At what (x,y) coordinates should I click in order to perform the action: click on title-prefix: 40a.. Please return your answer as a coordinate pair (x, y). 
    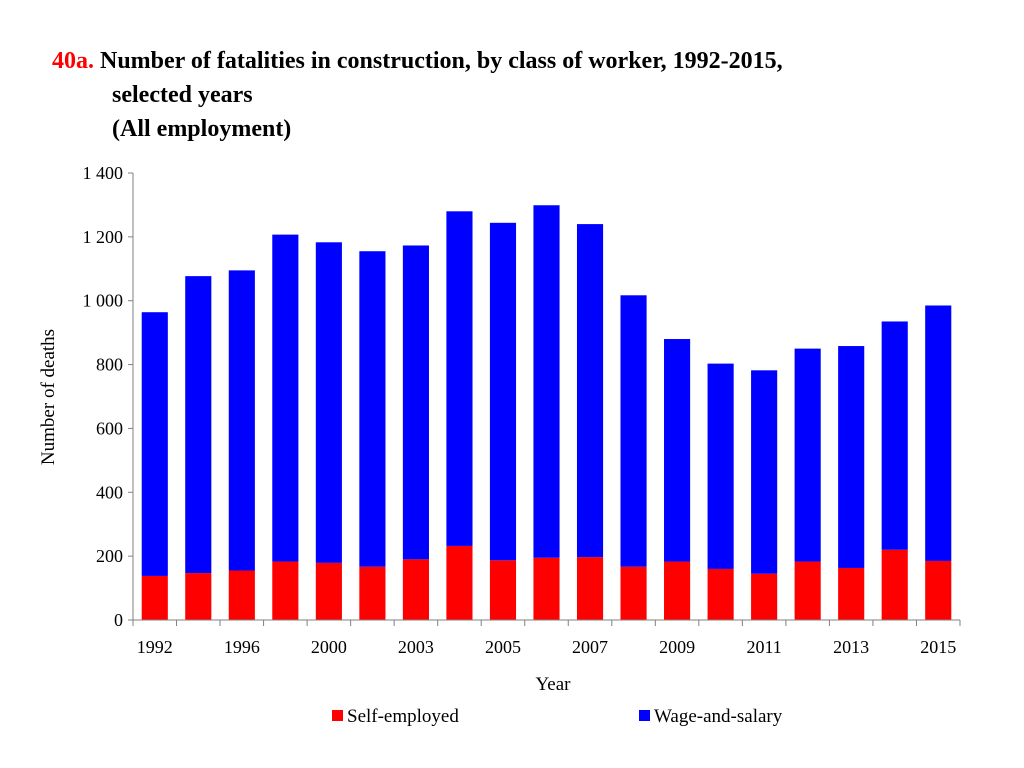
    Looking at the image, I should click on (73, 61).